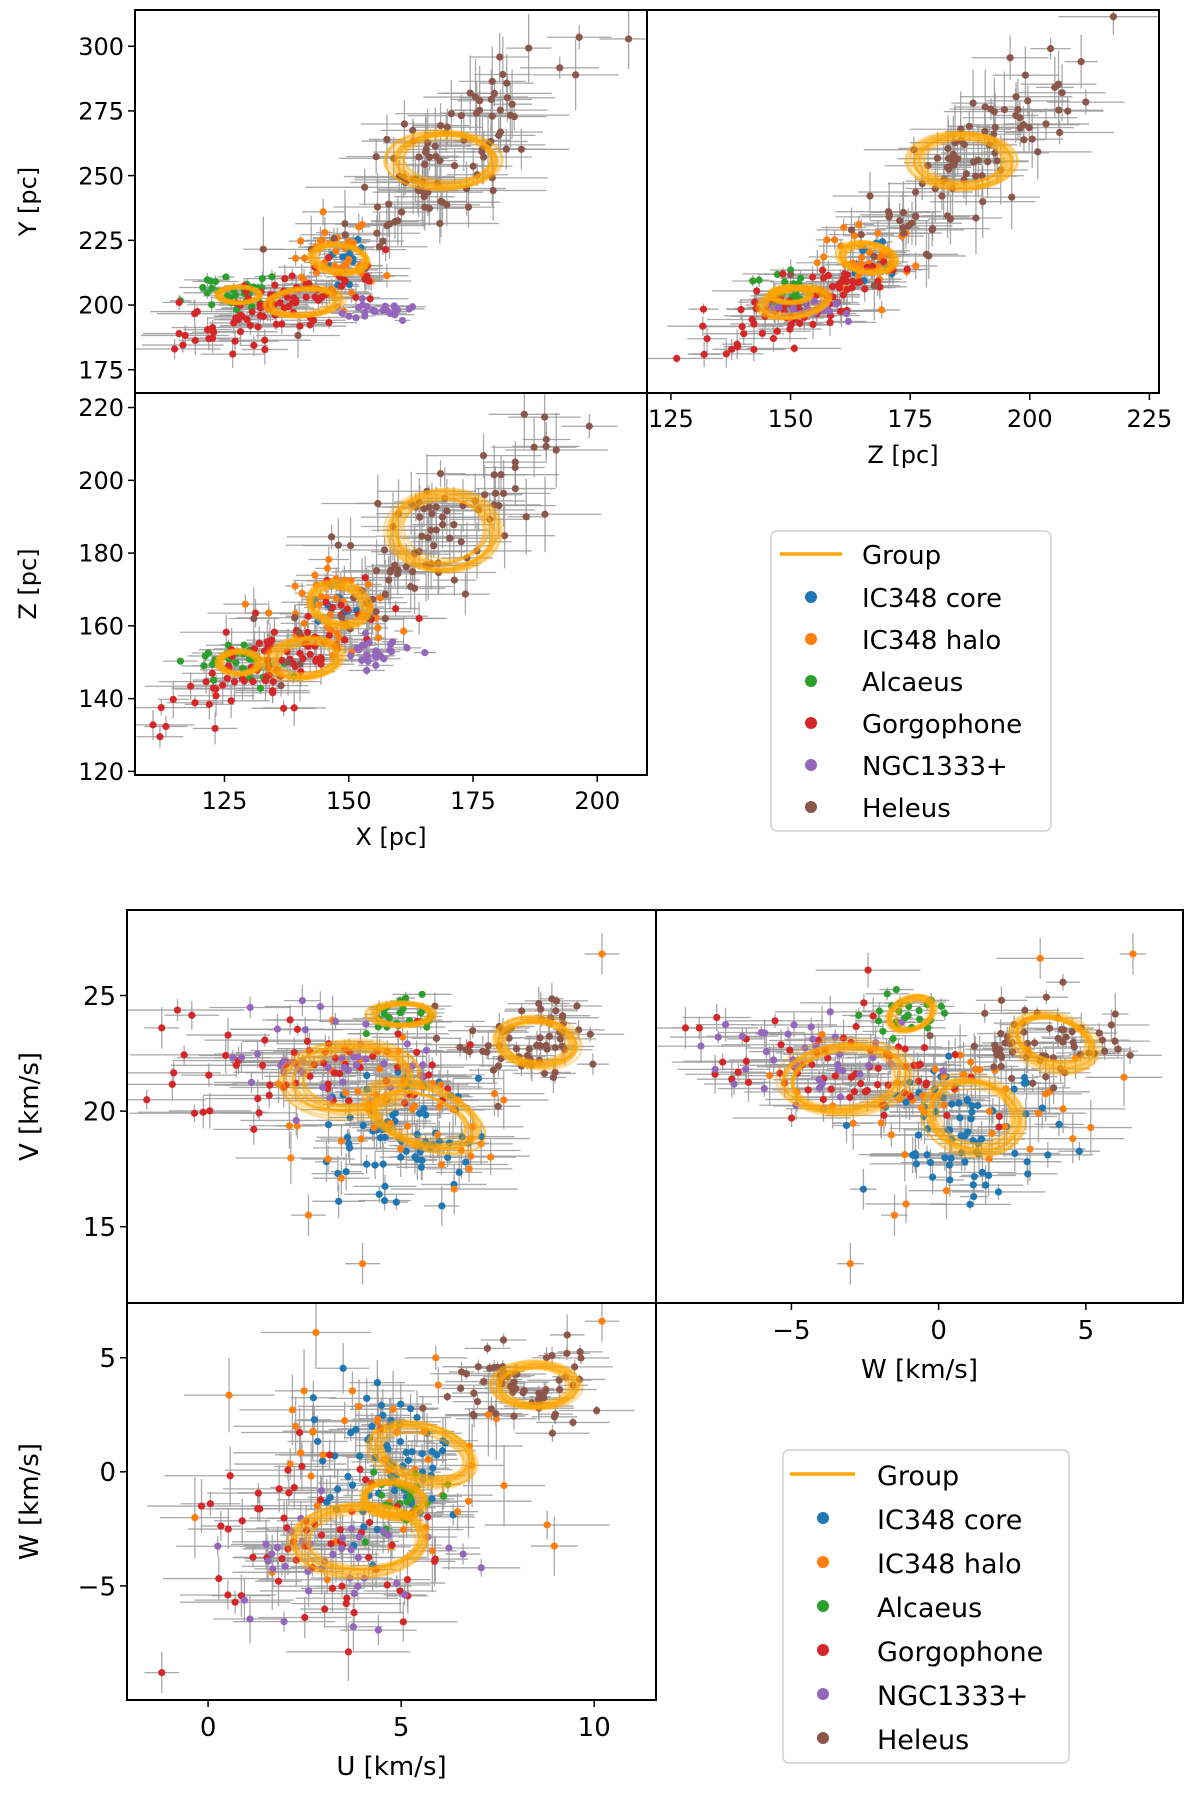 This screenshot has width=1200, height=1805. I want to click on panel-uv: 15 20 25 V [km/s], so click(336, 1106).